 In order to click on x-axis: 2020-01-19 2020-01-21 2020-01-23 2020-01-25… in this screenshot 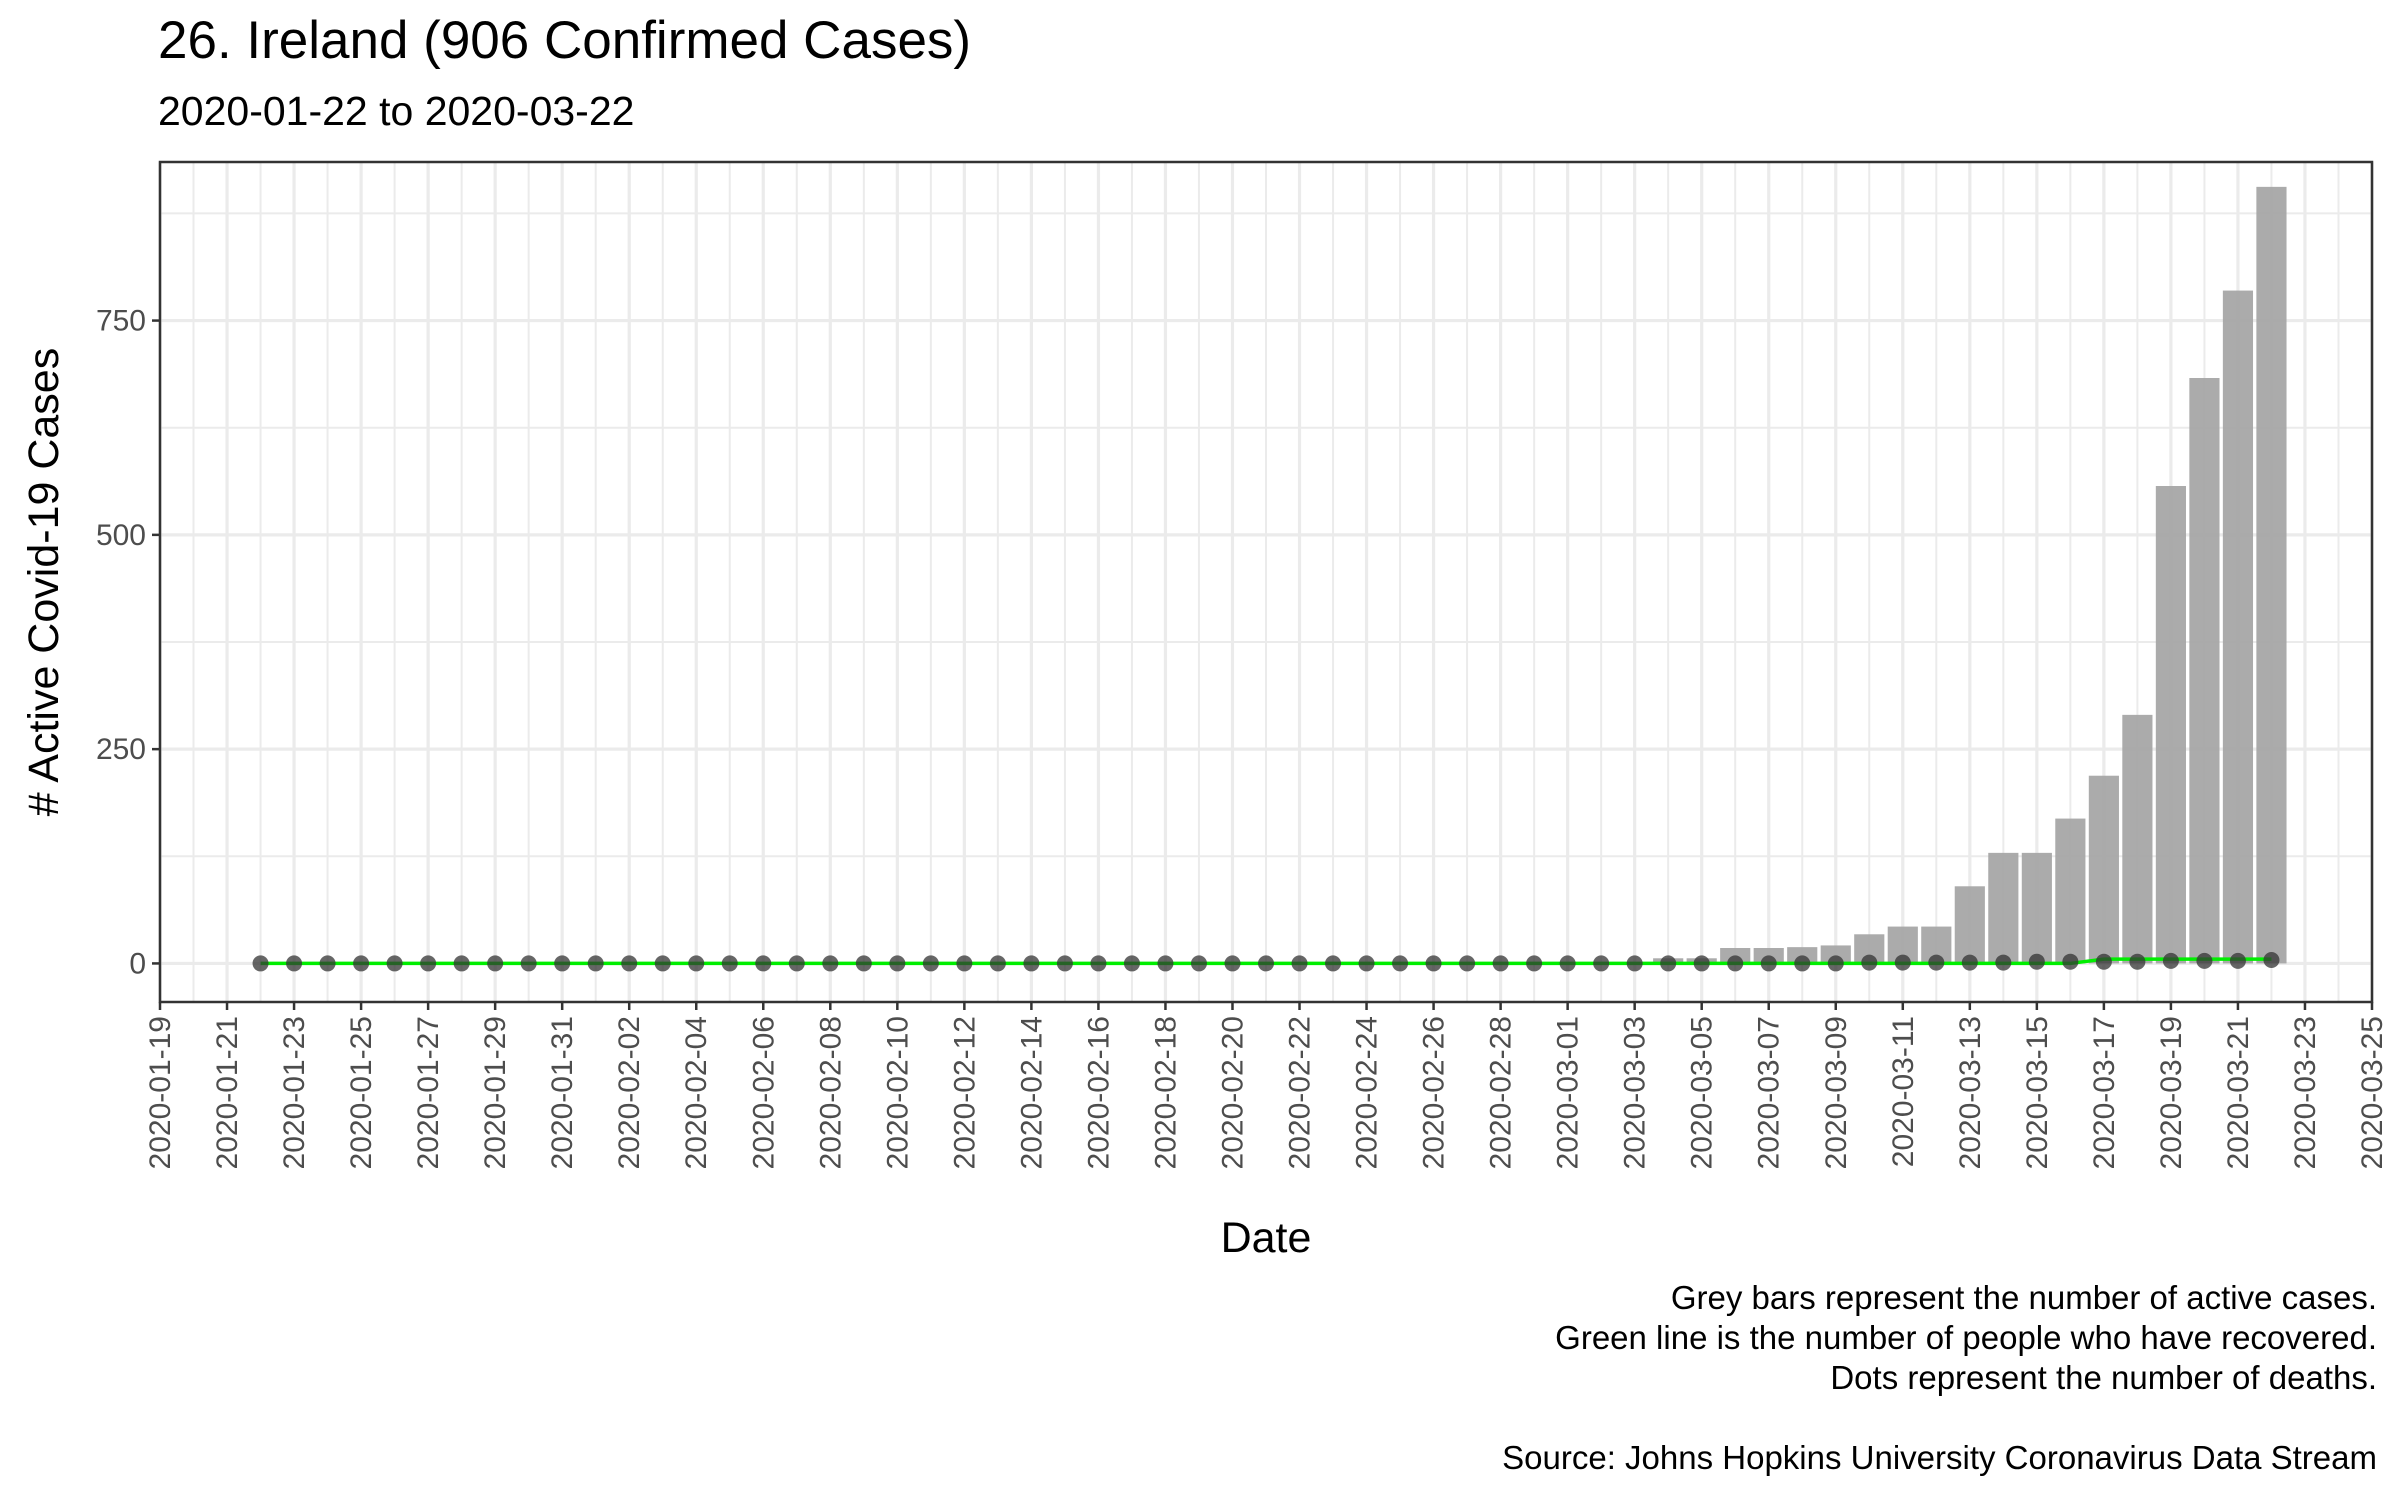, I will do `click(1266, 1085)`.